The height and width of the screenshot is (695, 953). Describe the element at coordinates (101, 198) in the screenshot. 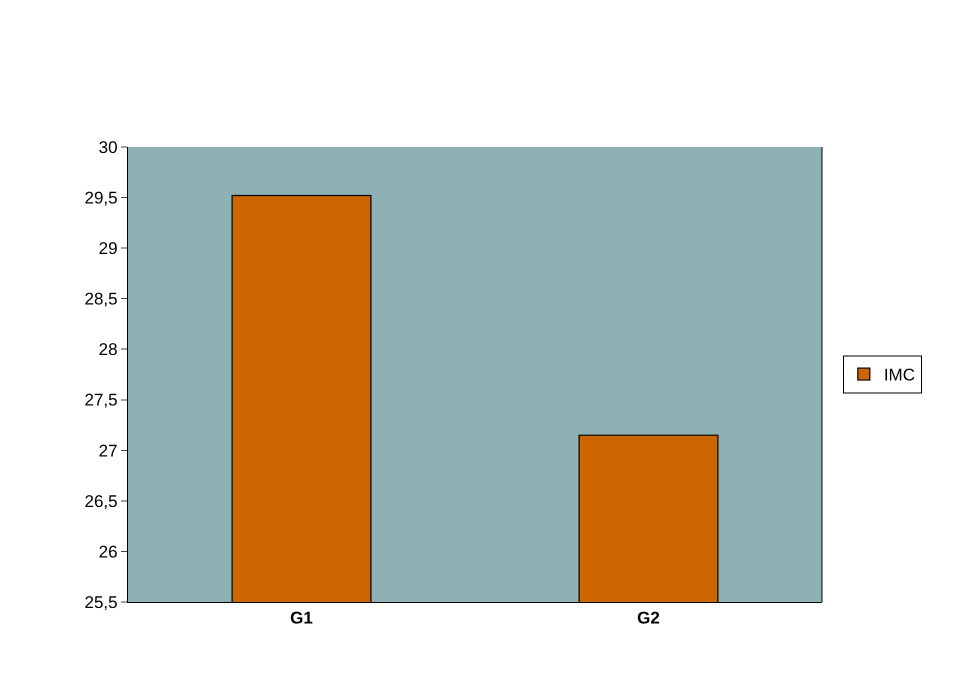

I see `y-tick-label: 29,5` at that location.